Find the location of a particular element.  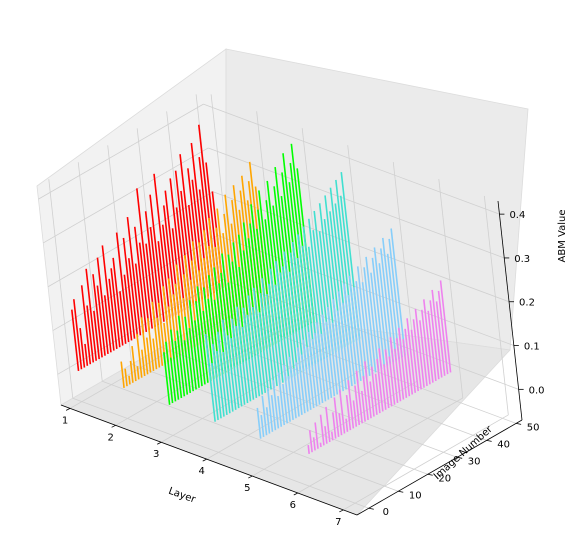

y-tick-label: 50 is located at coordinates (533, 427).